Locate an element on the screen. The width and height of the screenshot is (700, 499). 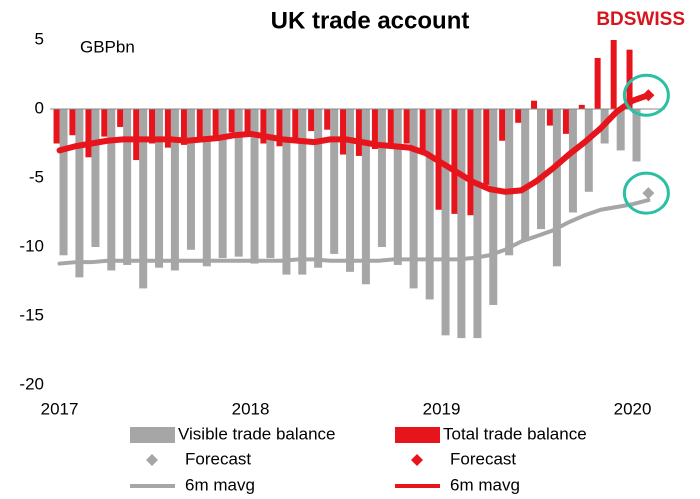
x-tick-label: 2020 is located at coordinates (633, 408).